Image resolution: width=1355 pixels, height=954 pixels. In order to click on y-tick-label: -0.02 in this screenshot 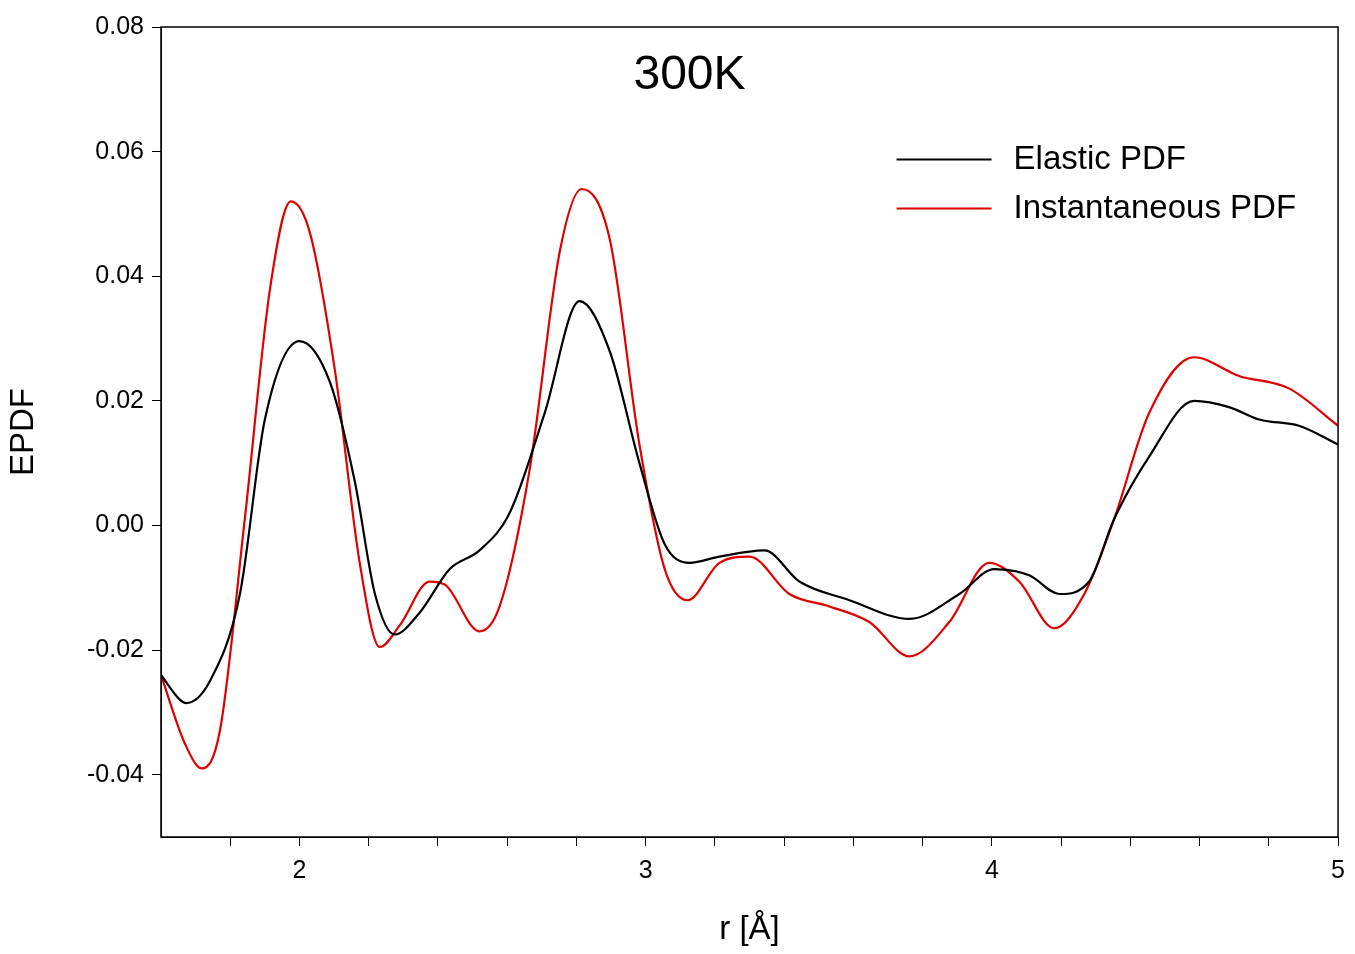, I will do `click(115, 647)`.